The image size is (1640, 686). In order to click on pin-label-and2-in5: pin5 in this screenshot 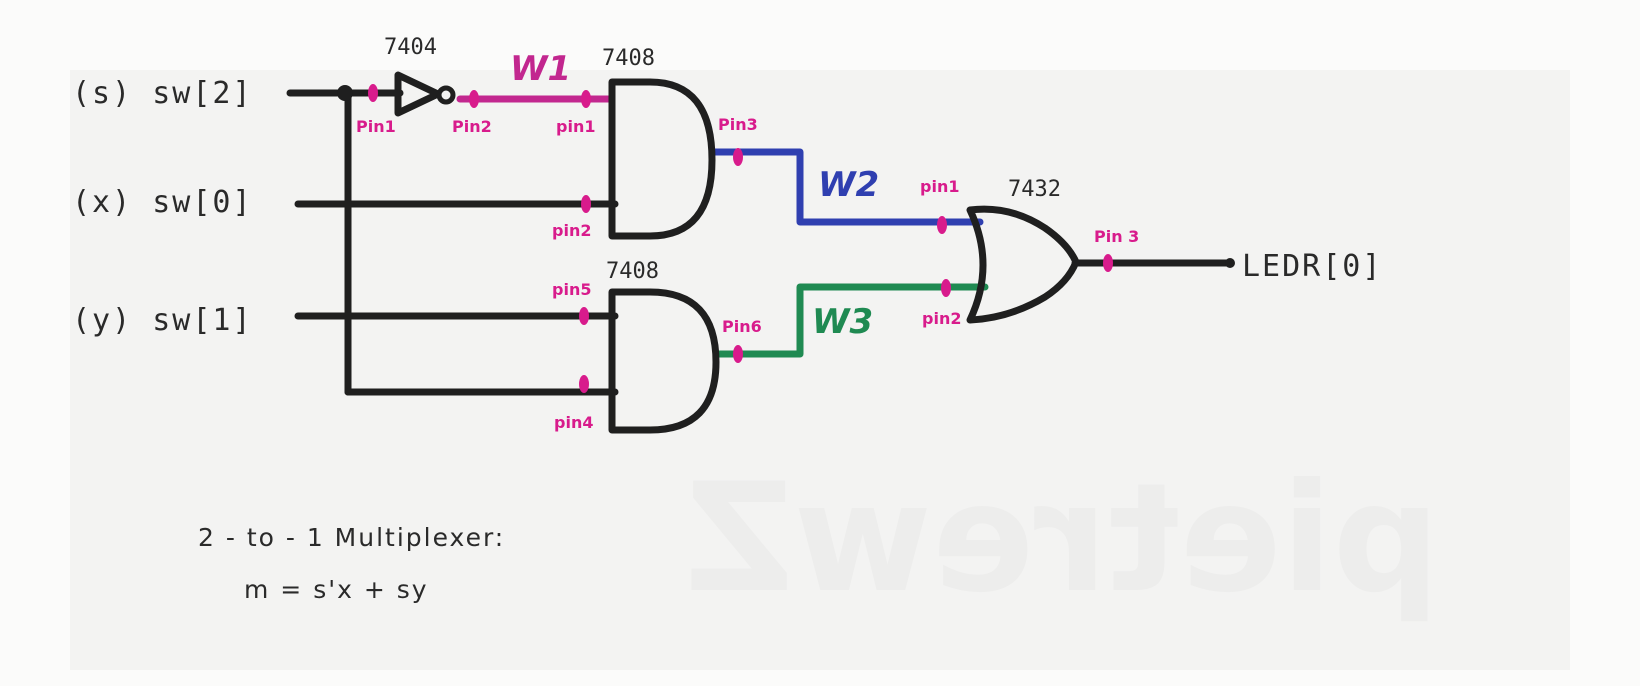, I will do `click(571, 289)`.